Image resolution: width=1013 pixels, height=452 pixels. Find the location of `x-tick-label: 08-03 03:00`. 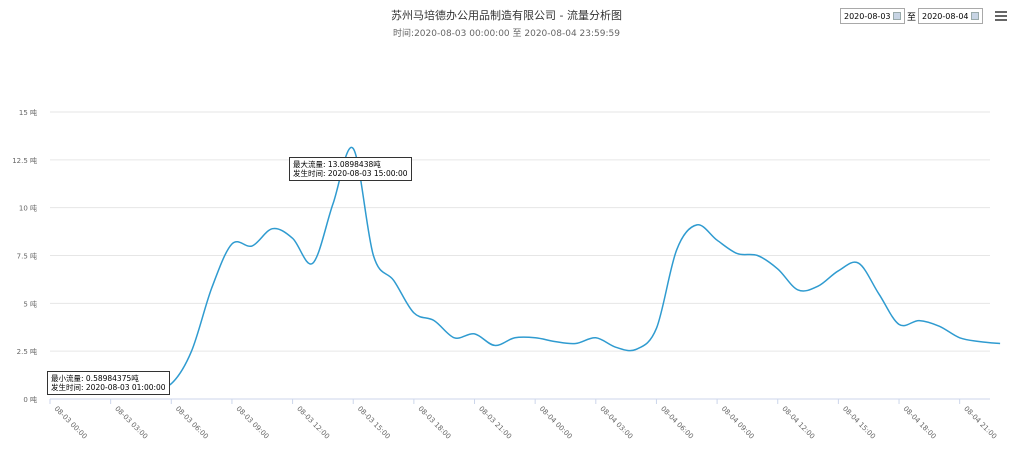

x-tick-label: 08-03 03:00 is located at coordinates (131, 423).